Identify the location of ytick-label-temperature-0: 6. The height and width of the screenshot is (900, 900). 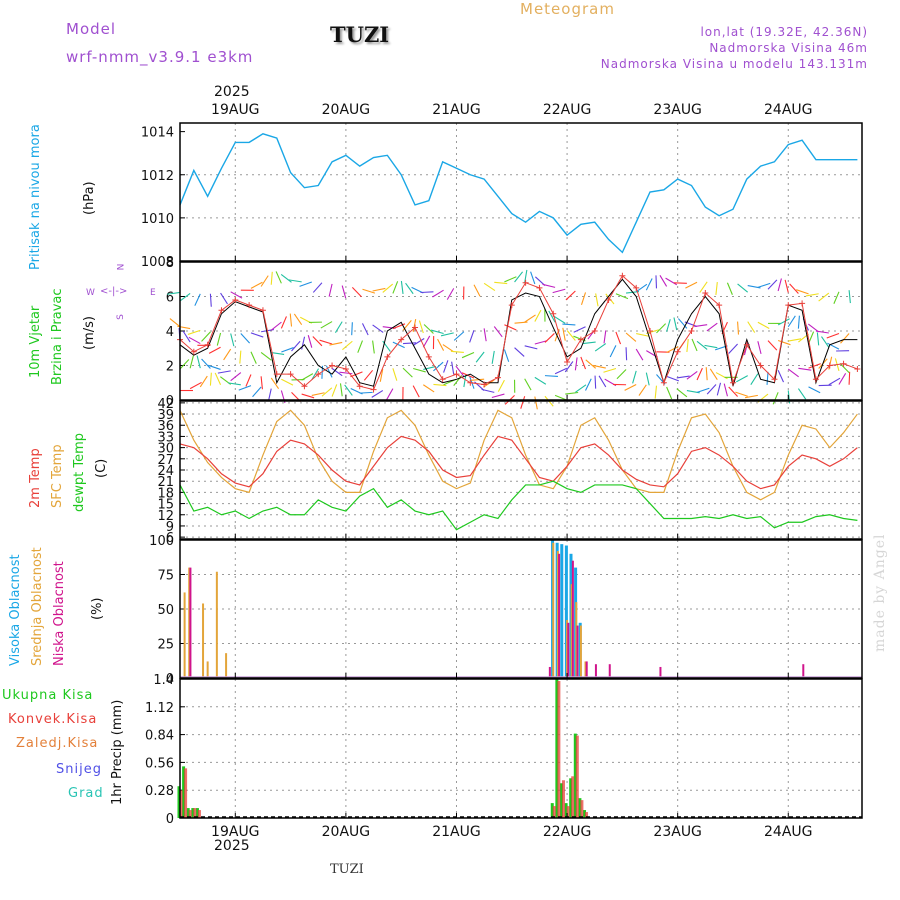
(170, 538).